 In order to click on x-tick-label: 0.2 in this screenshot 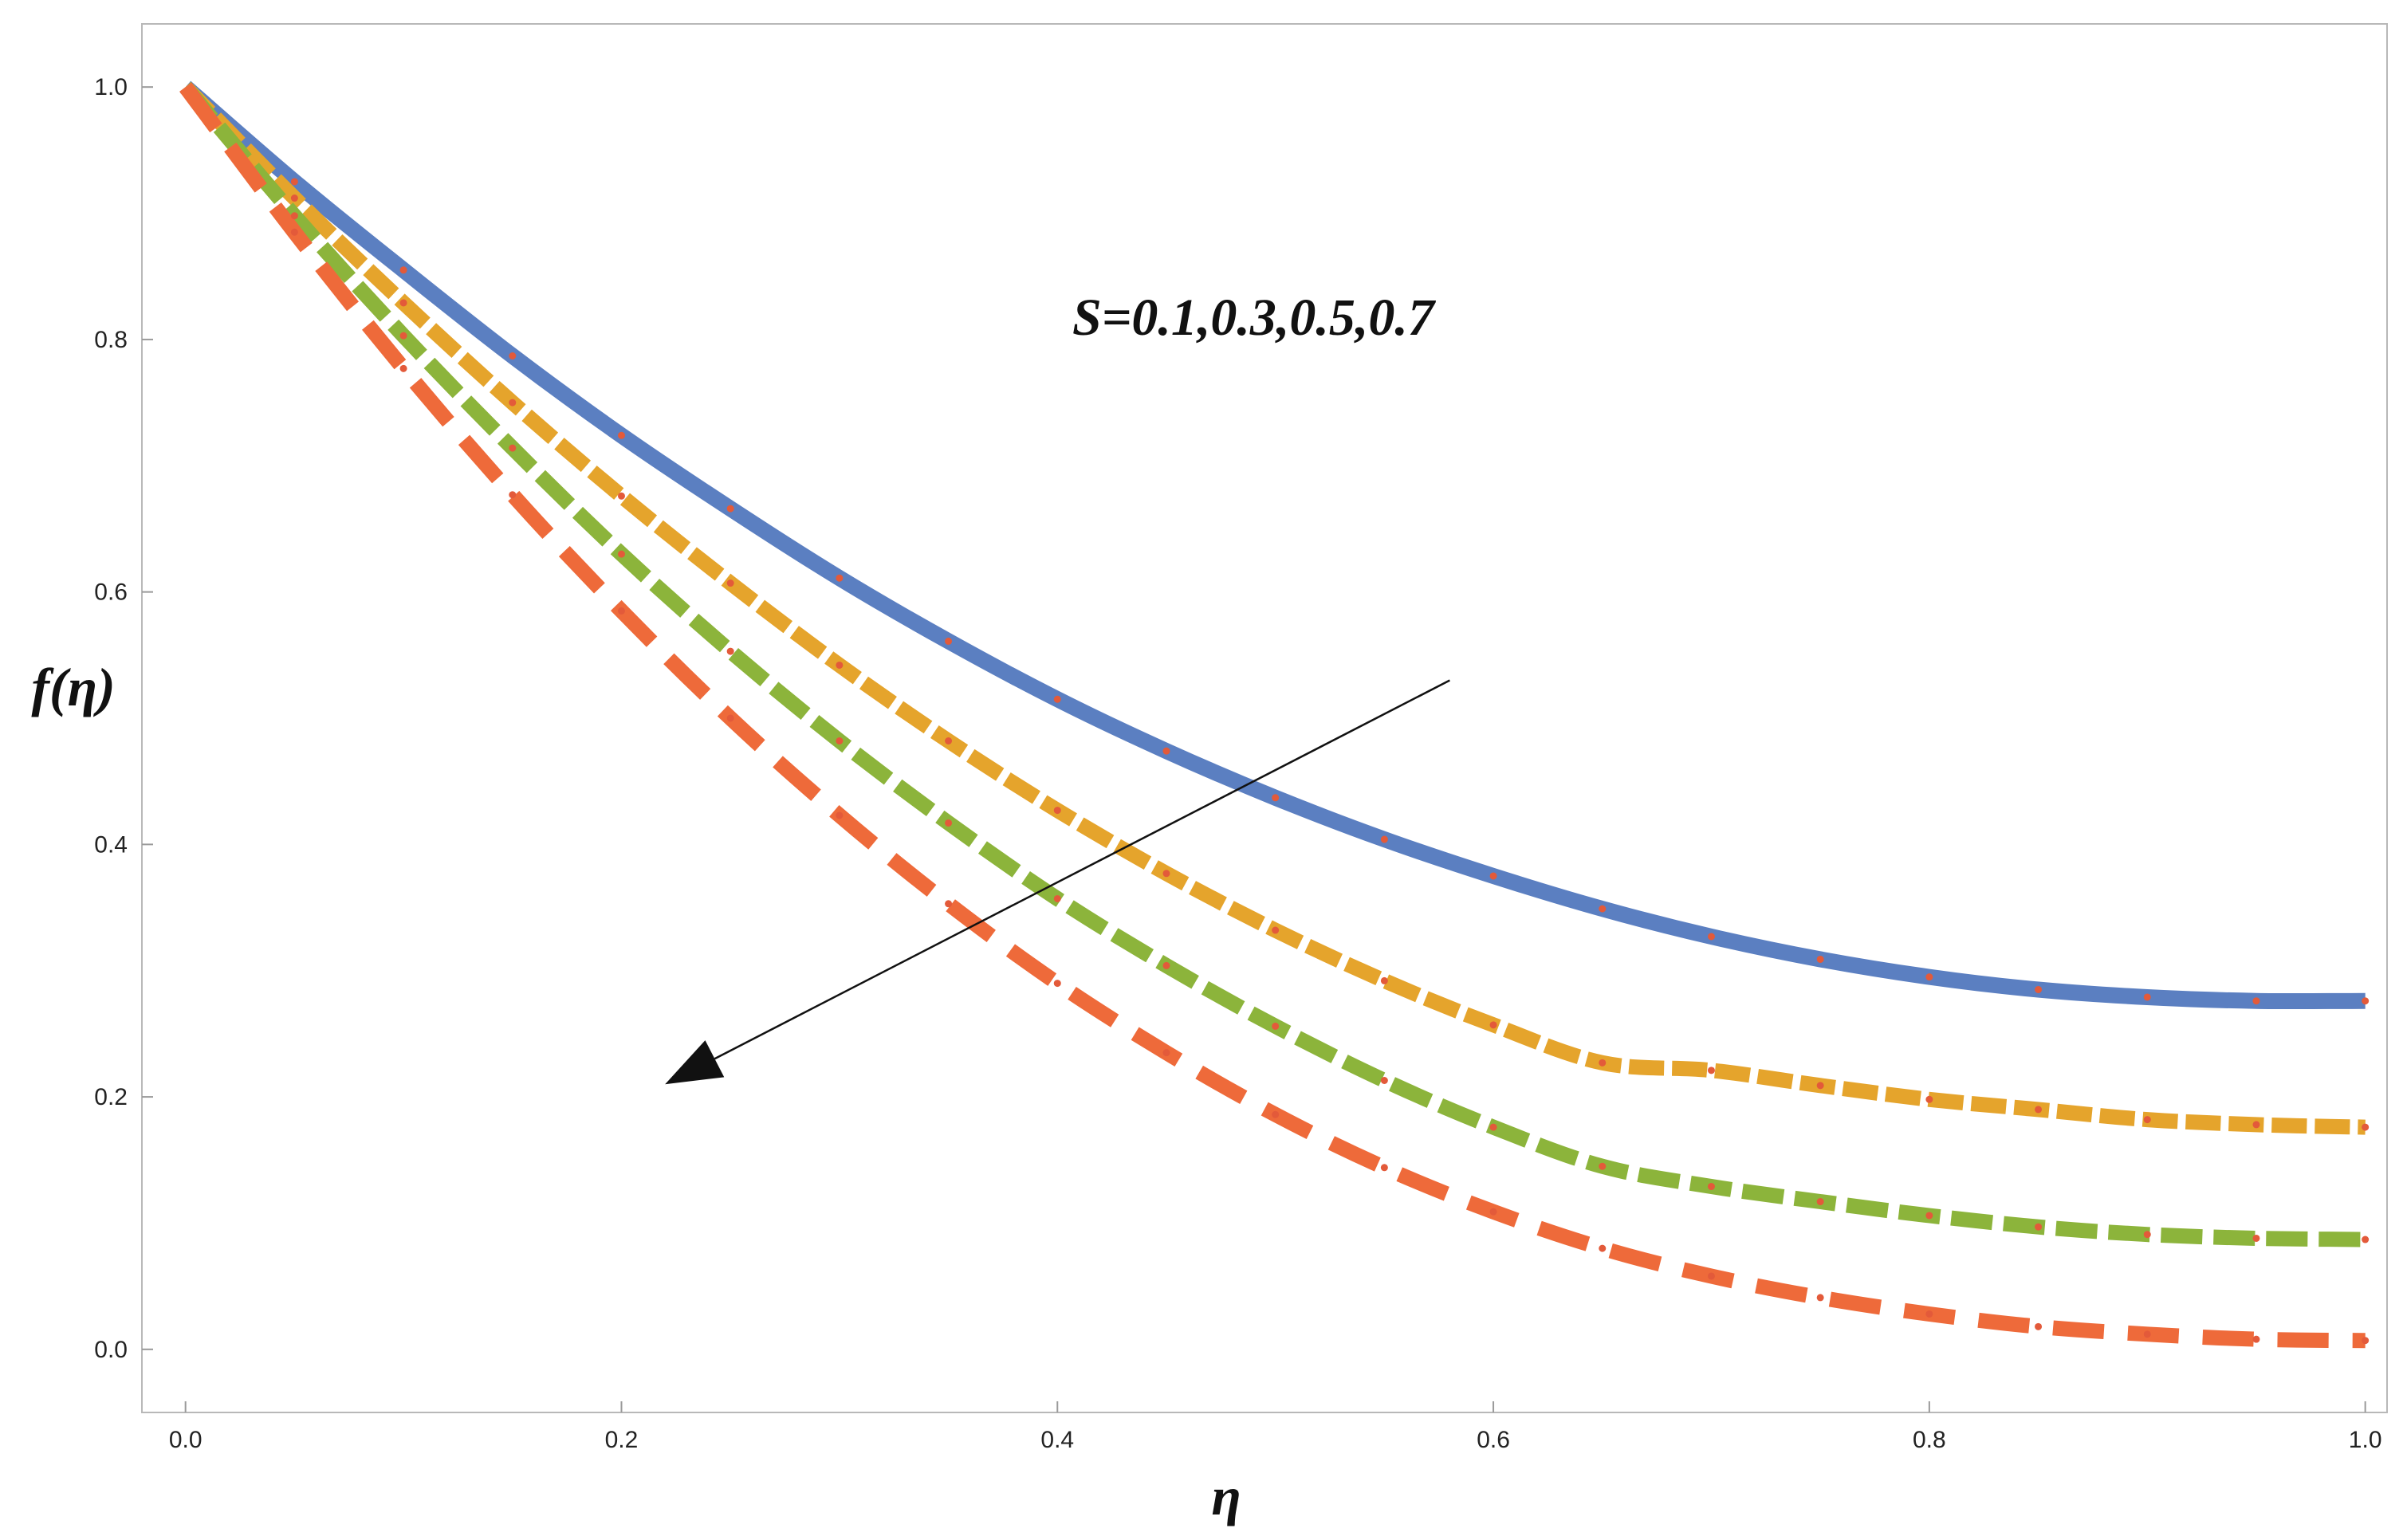, I will do `click(622, 1440)`.